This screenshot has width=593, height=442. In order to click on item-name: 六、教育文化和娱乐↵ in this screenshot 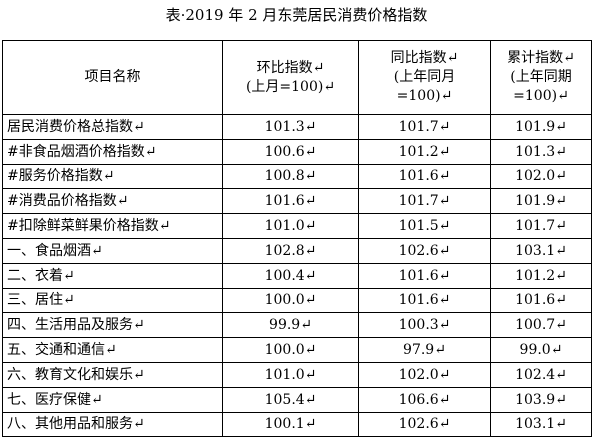, I will do `click(112, 374)`.